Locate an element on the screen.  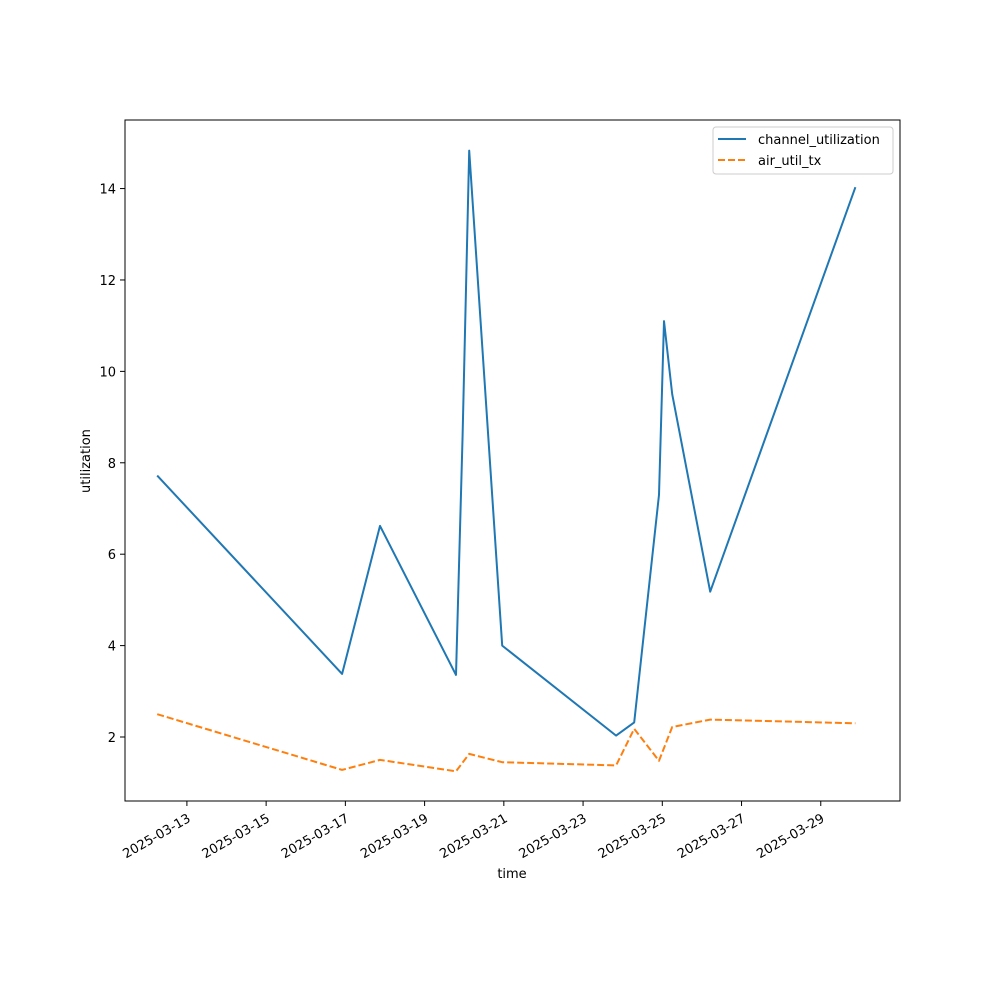
x-tick-label: 2025-03-29 is located at coordinates (790, 836).